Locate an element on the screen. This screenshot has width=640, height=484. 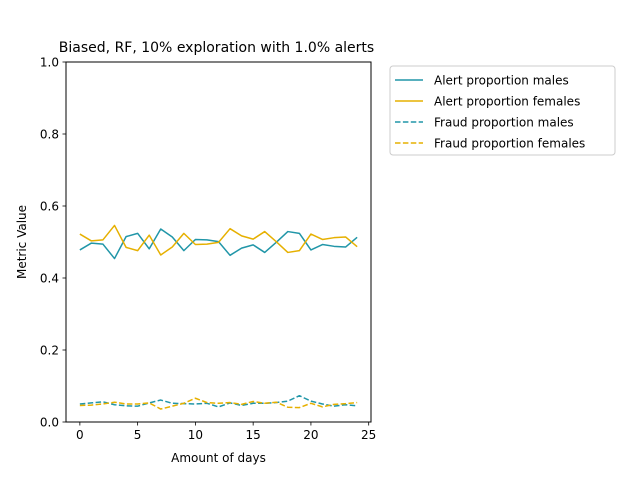
series-line-fraud-proportion-males is located at coordinates (218, 401).